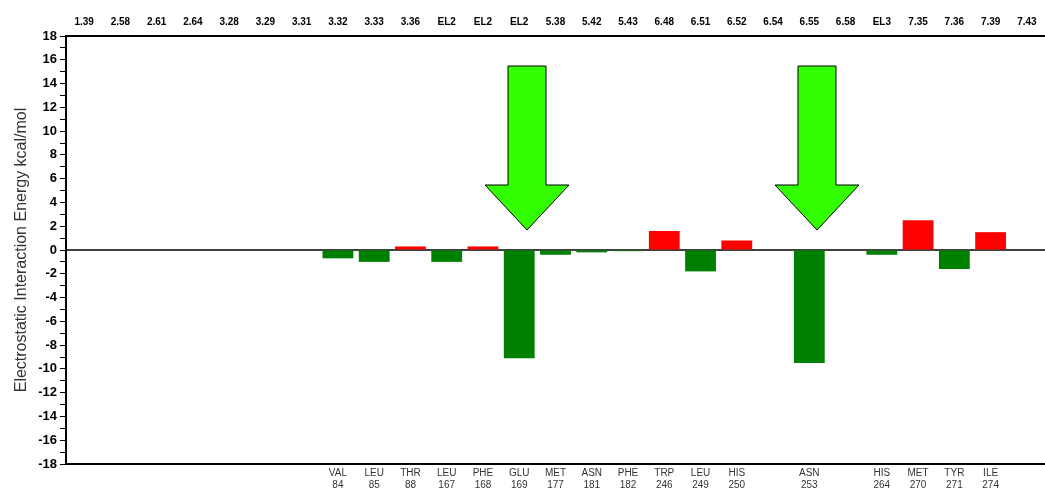  What do you see at coordinates (49, 130) in the screenshot?
I see `y-tick-label: 10` at bounding box center [49, 130].